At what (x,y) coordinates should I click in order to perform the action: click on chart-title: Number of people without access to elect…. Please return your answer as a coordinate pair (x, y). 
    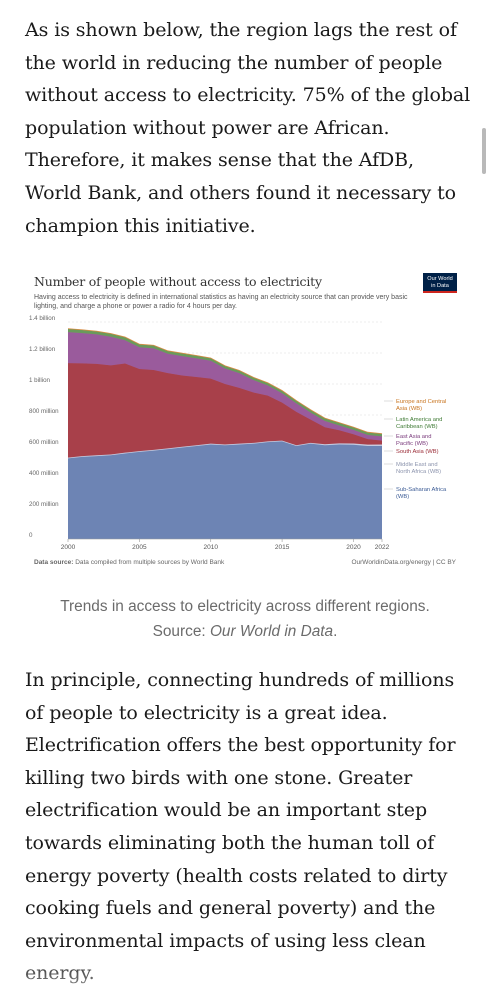
    Looking at the image, I should click on (178, 281).